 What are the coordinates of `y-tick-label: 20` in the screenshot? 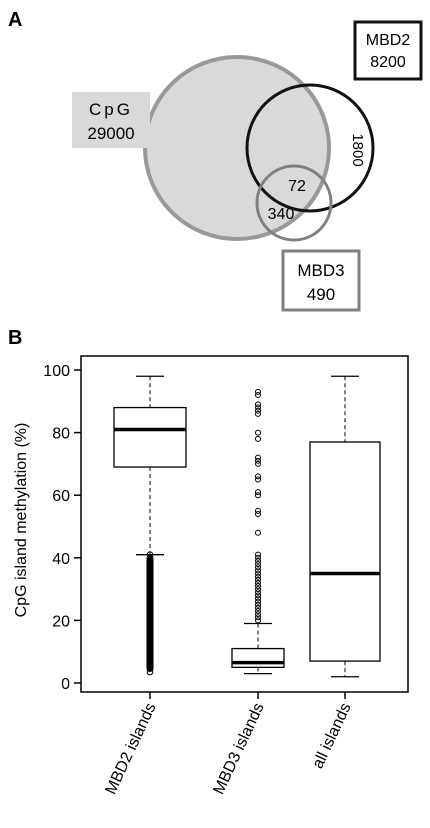 It's located at (61, 621).